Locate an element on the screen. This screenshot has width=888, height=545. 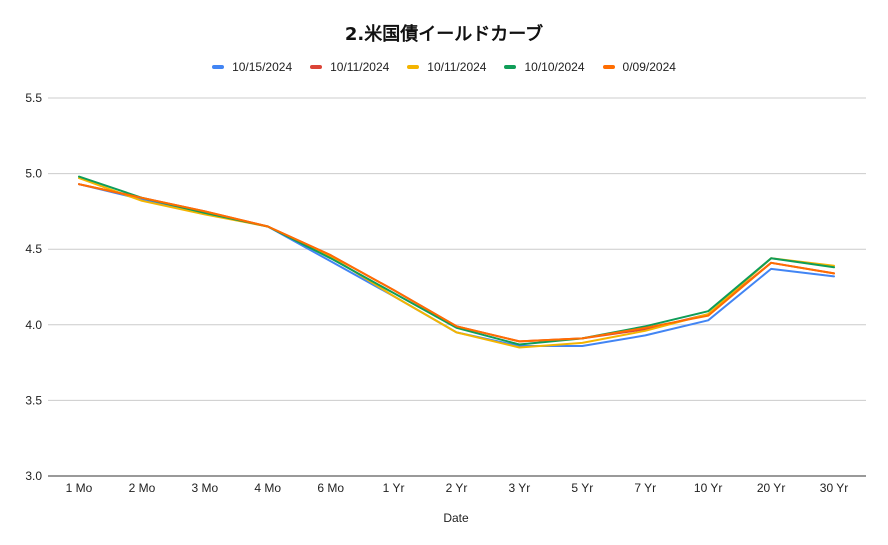
y-tick-label: 4.0 is located at coordinates (33, 325).